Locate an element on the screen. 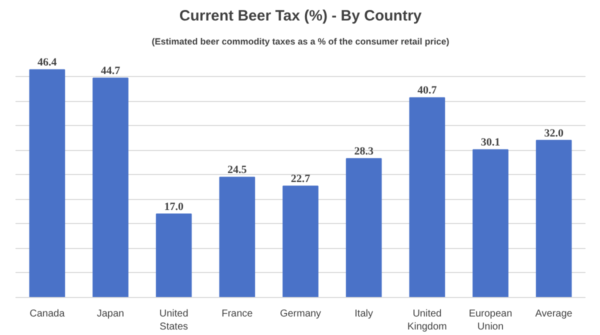 The height and width of the screenshot is (335, 600). x-tick-label: United Kingdom is located at coordinates (427, 320).